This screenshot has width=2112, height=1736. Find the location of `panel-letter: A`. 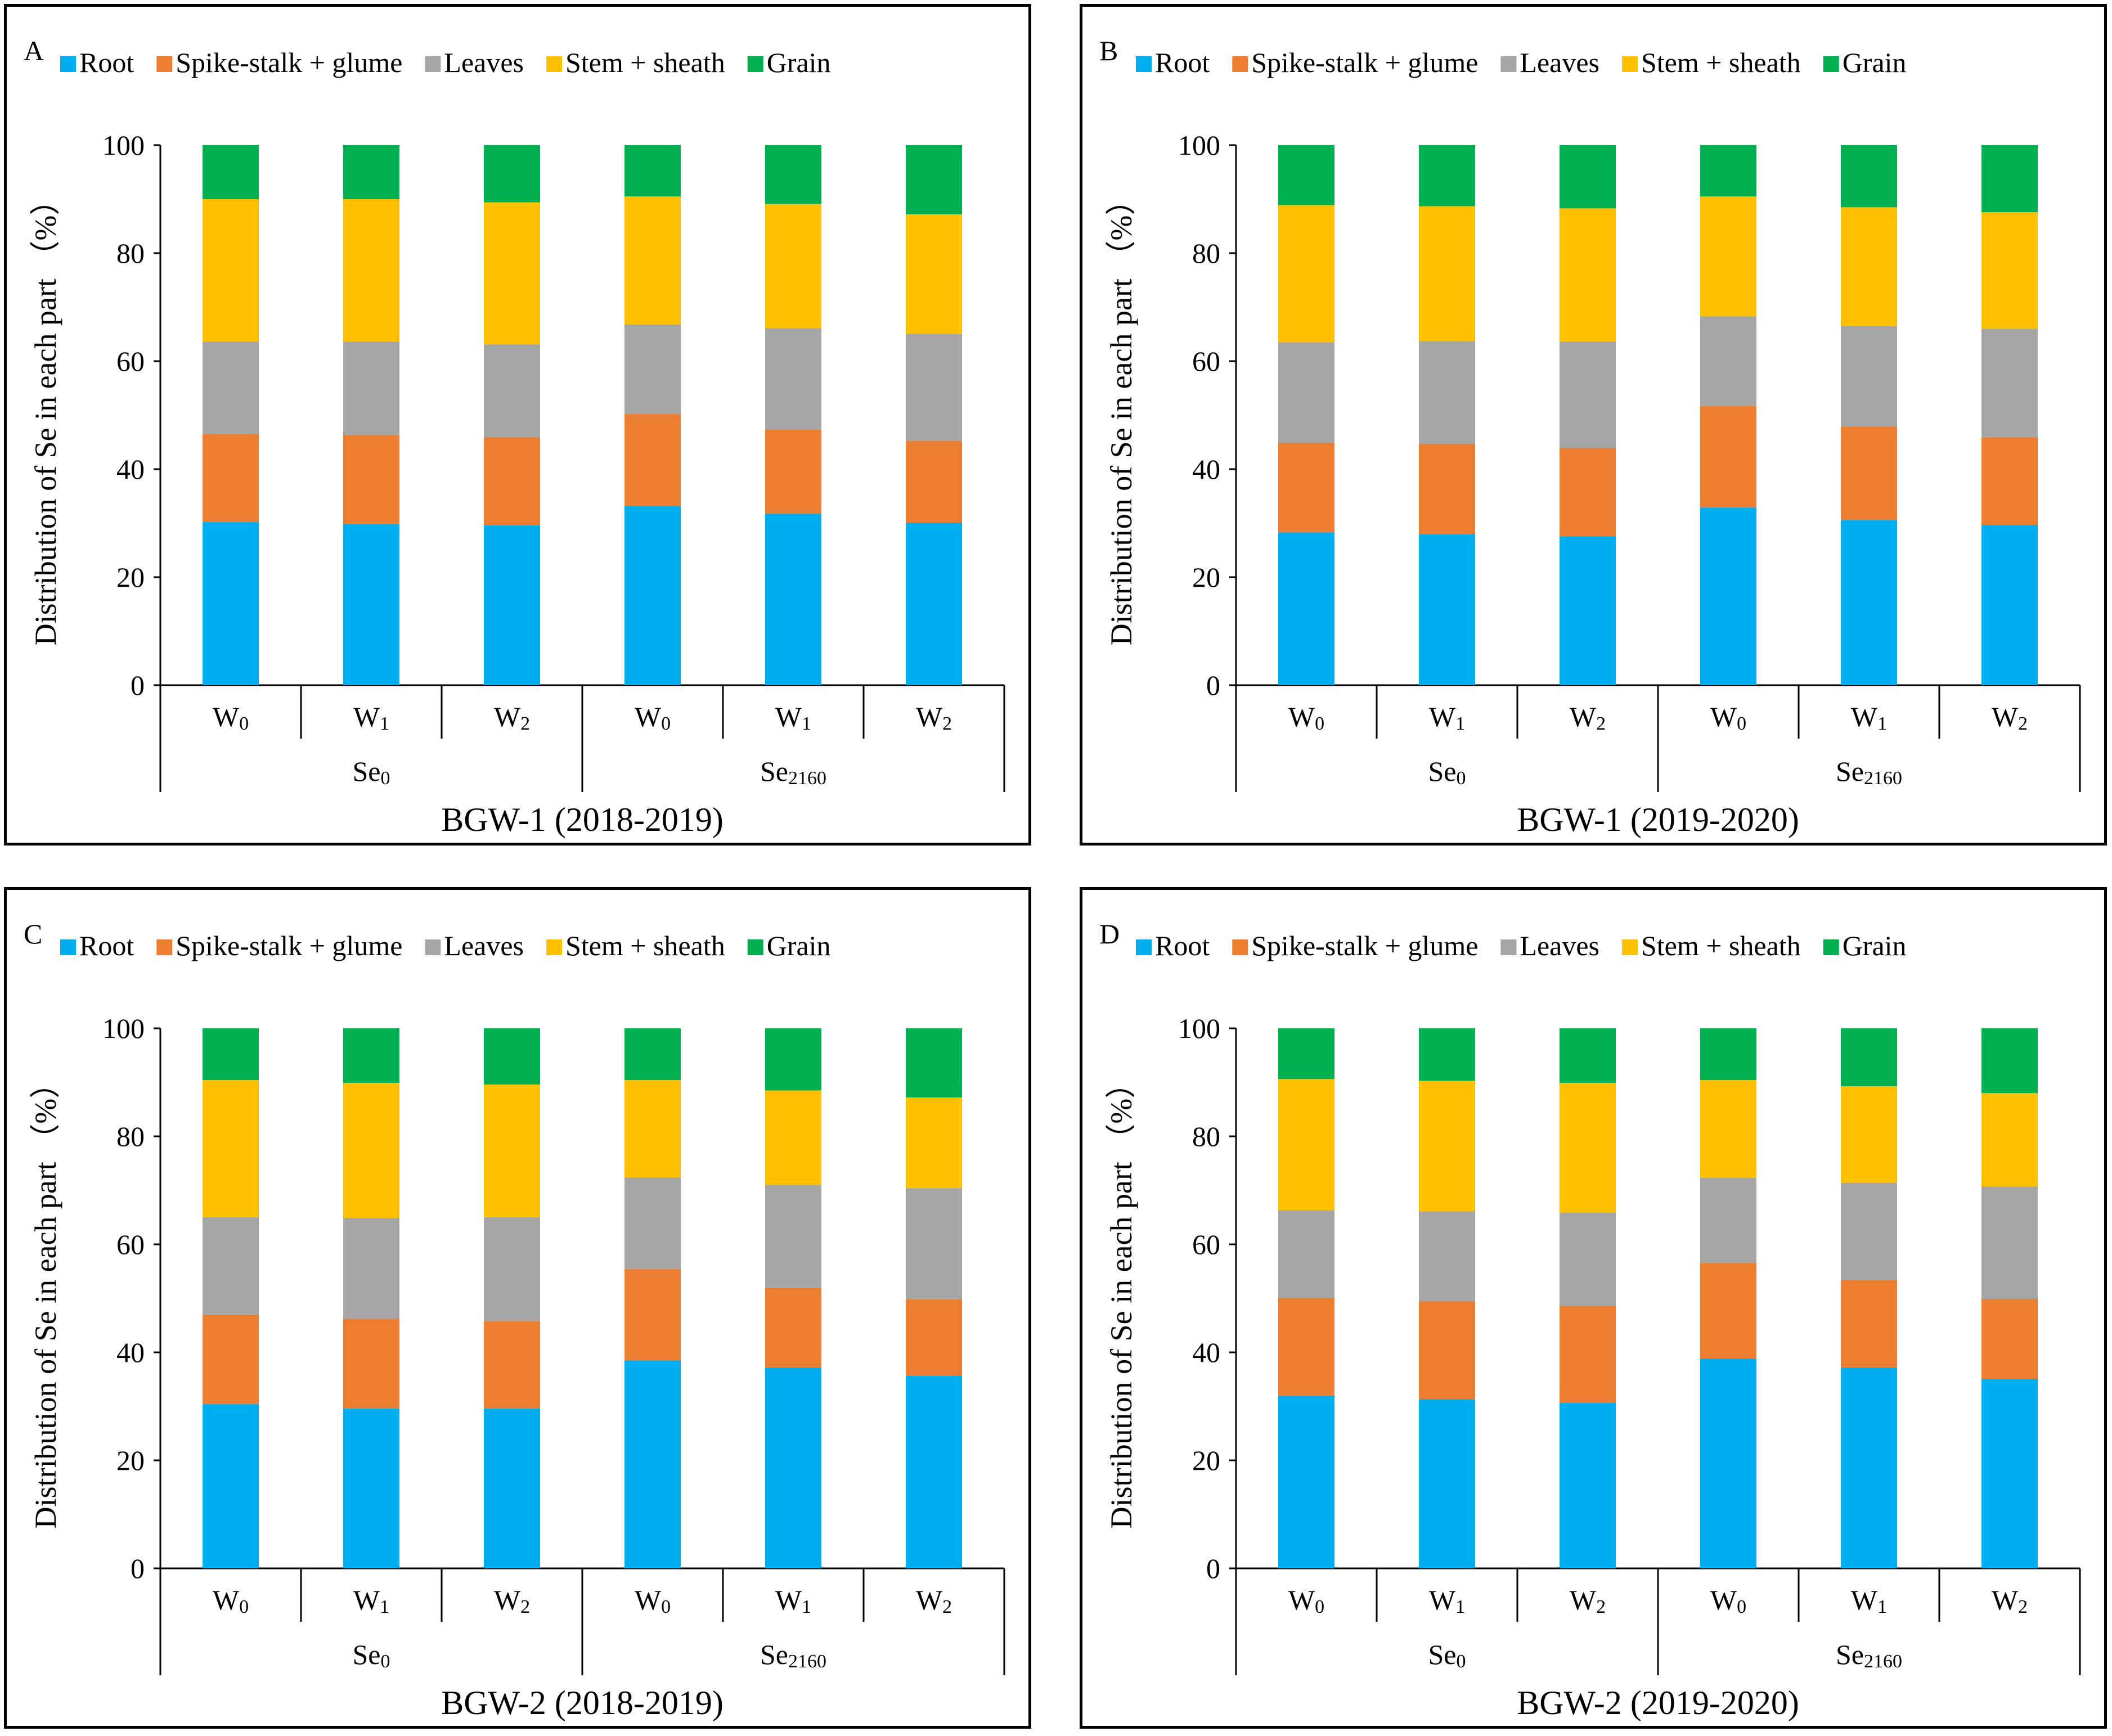

panel-letter: A is located at coordinates (34, 51).